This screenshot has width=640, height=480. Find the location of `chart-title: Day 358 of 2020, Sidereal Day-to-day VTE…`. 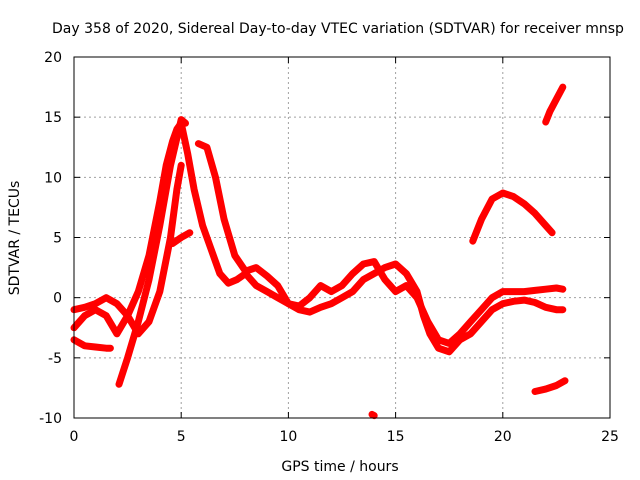

chart-title: Day 358 of 2020, Sidereal Day-to-day VTE… is located at coordinates (338, 29).